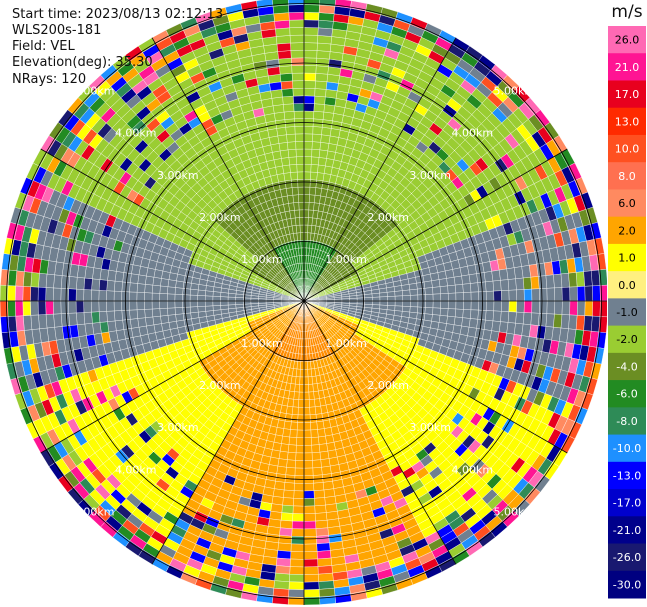  What do you see at coordinates (57, 30) in the screenshot?
I see `instrument-name: WLS200s-181` at bounding box center [57, 30].